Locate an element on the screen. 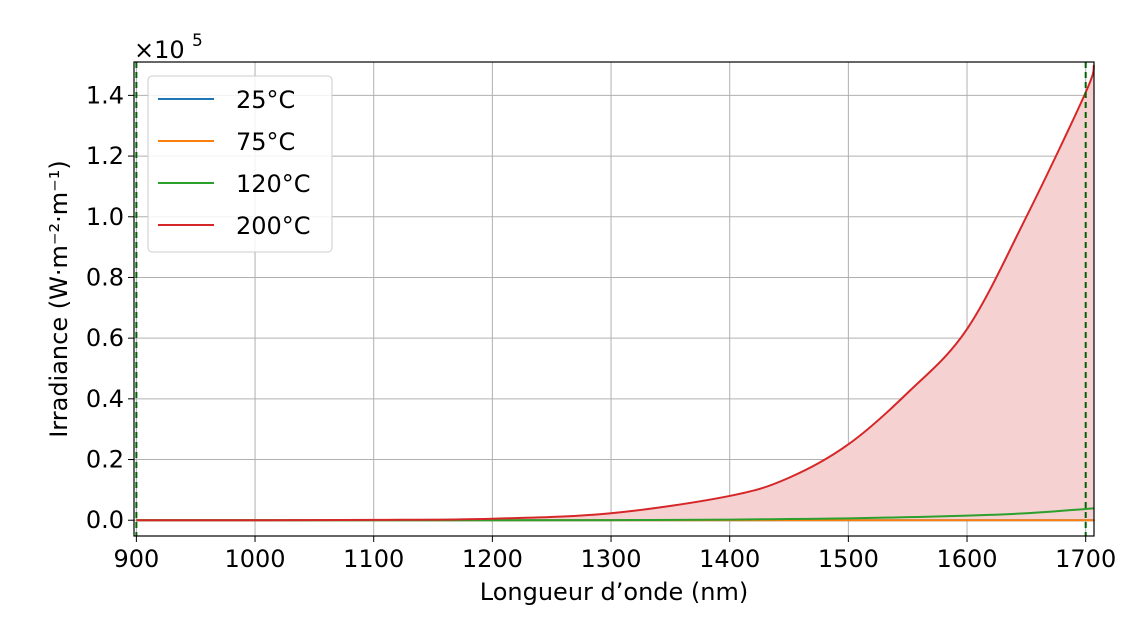 The width and height of the screenshot is (1128, 644). y-tick-label: 0.8 is located at coordinates (105, 277).